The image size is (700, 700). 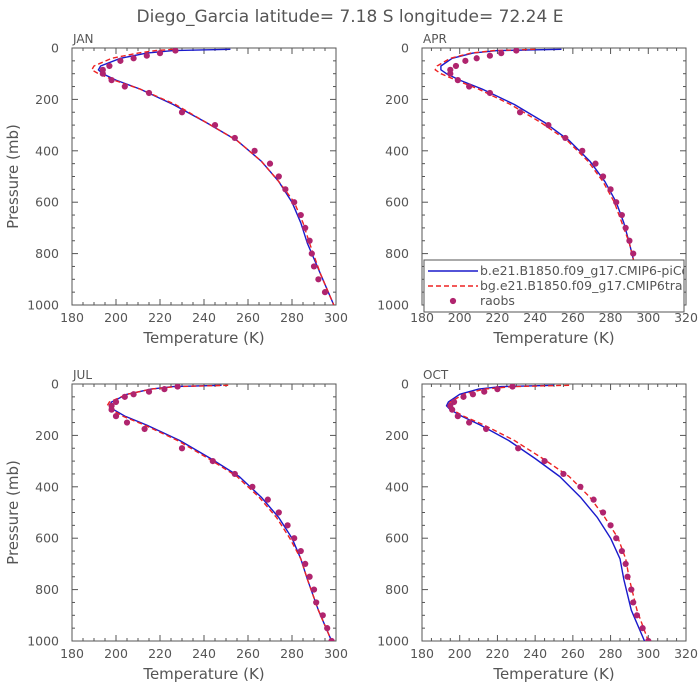 What do you see at coordinates (590, 270) in the screenshot?
I see `legend-label-picontrol: b.e21.B1850.f09_g17.CMIP6-piControl` at bounding box center [590, 270].